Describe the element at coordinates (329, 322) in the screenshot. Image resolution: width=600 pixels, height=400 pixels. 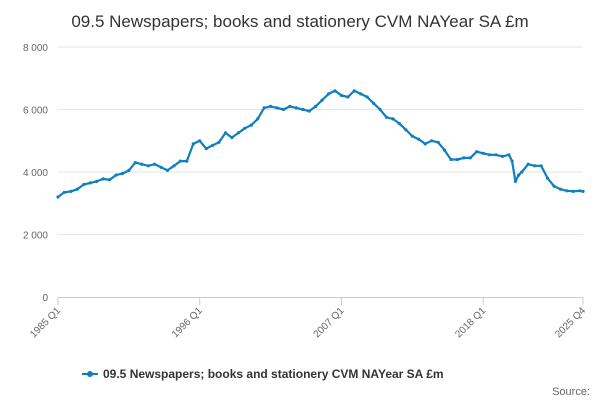
I see `x-tick-label: 2007 Q1` at that location.